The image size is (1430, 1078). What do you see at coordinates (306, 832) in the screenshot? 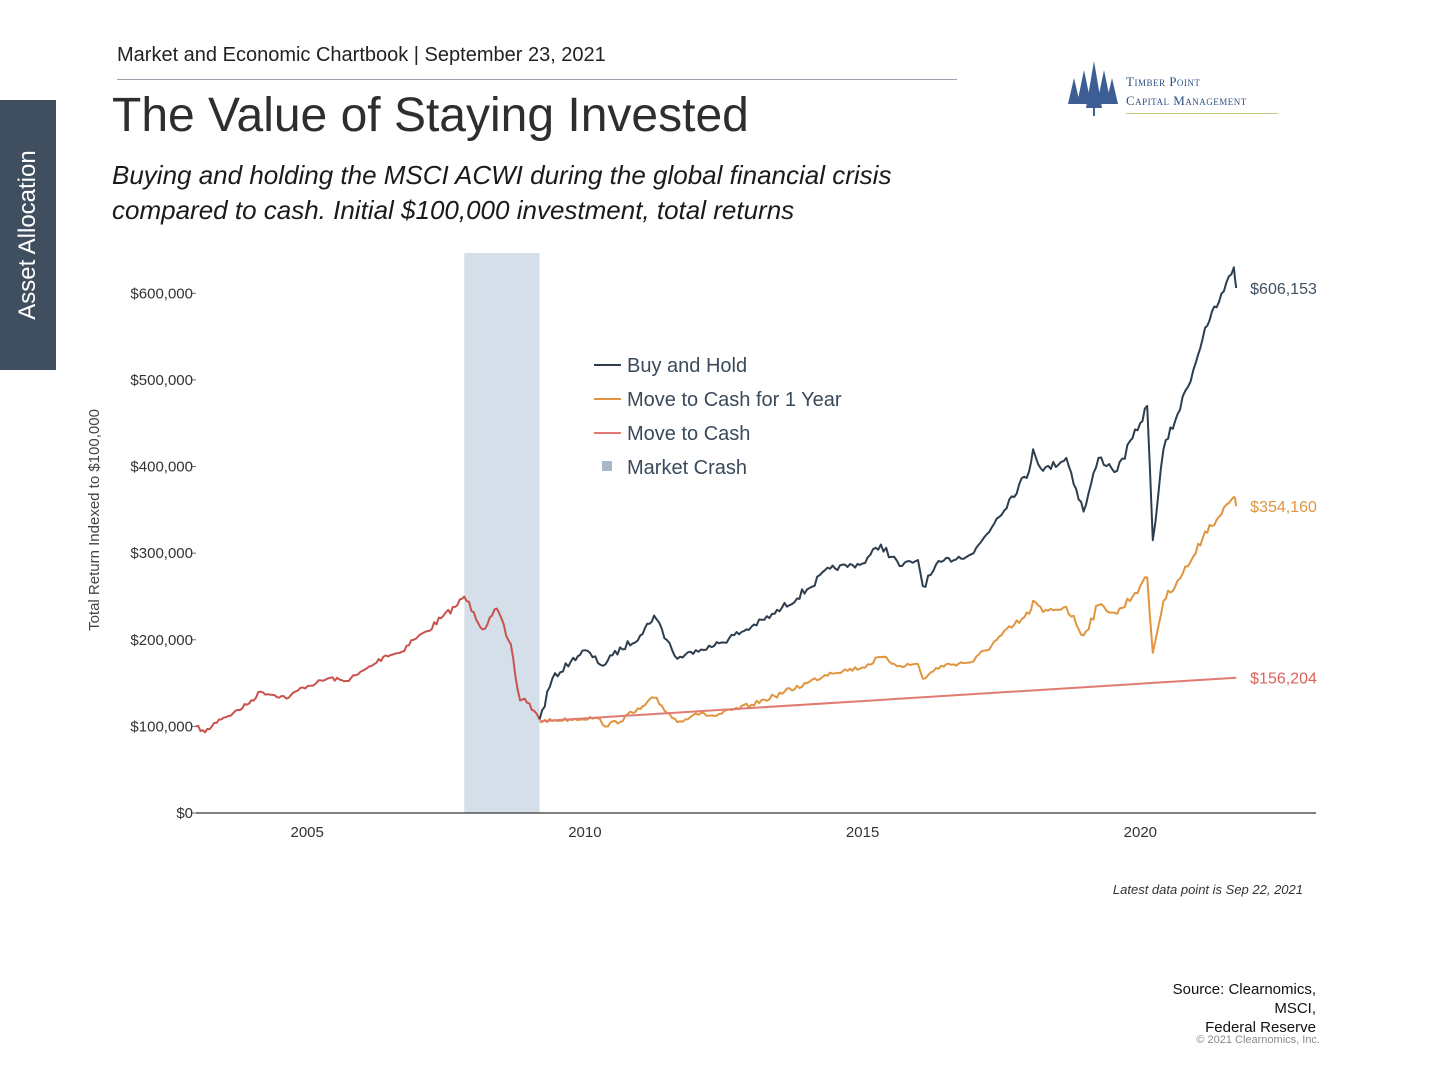
I see `x-tick-label: 2005` at bounding box center [306, 832].